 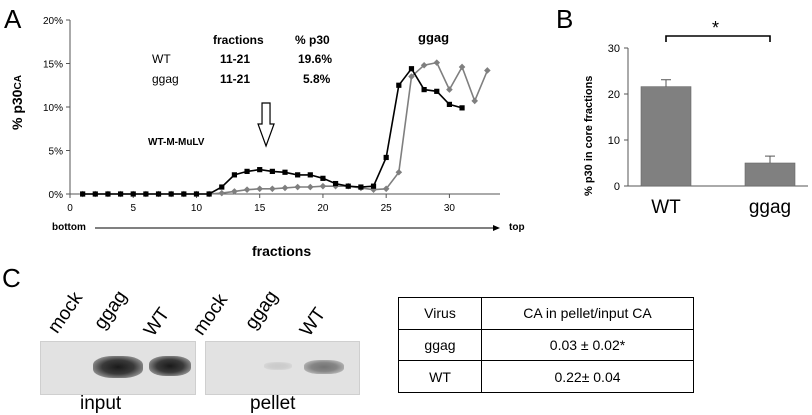 I want to click on inset-row-ggag-p30: 5.8%, so click(x=317, y=79).